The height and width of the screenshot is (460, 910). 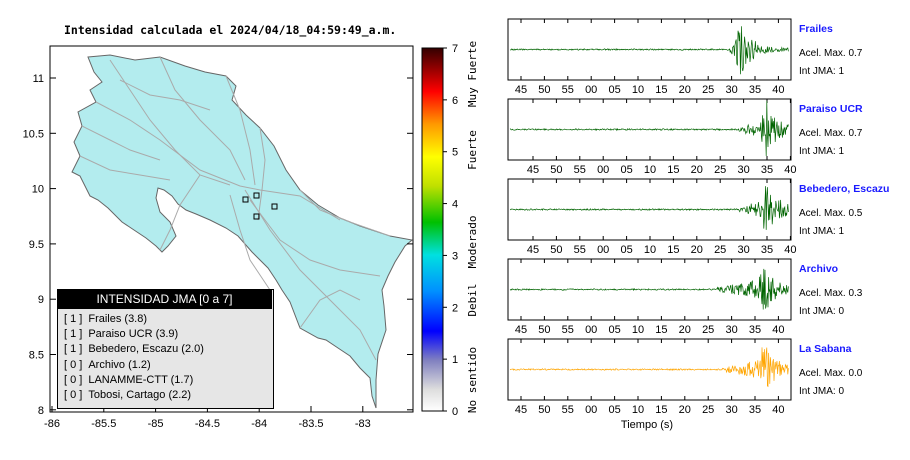 I want to click on time-axis-label: Tiempo (s), so click(x=647, y=425).